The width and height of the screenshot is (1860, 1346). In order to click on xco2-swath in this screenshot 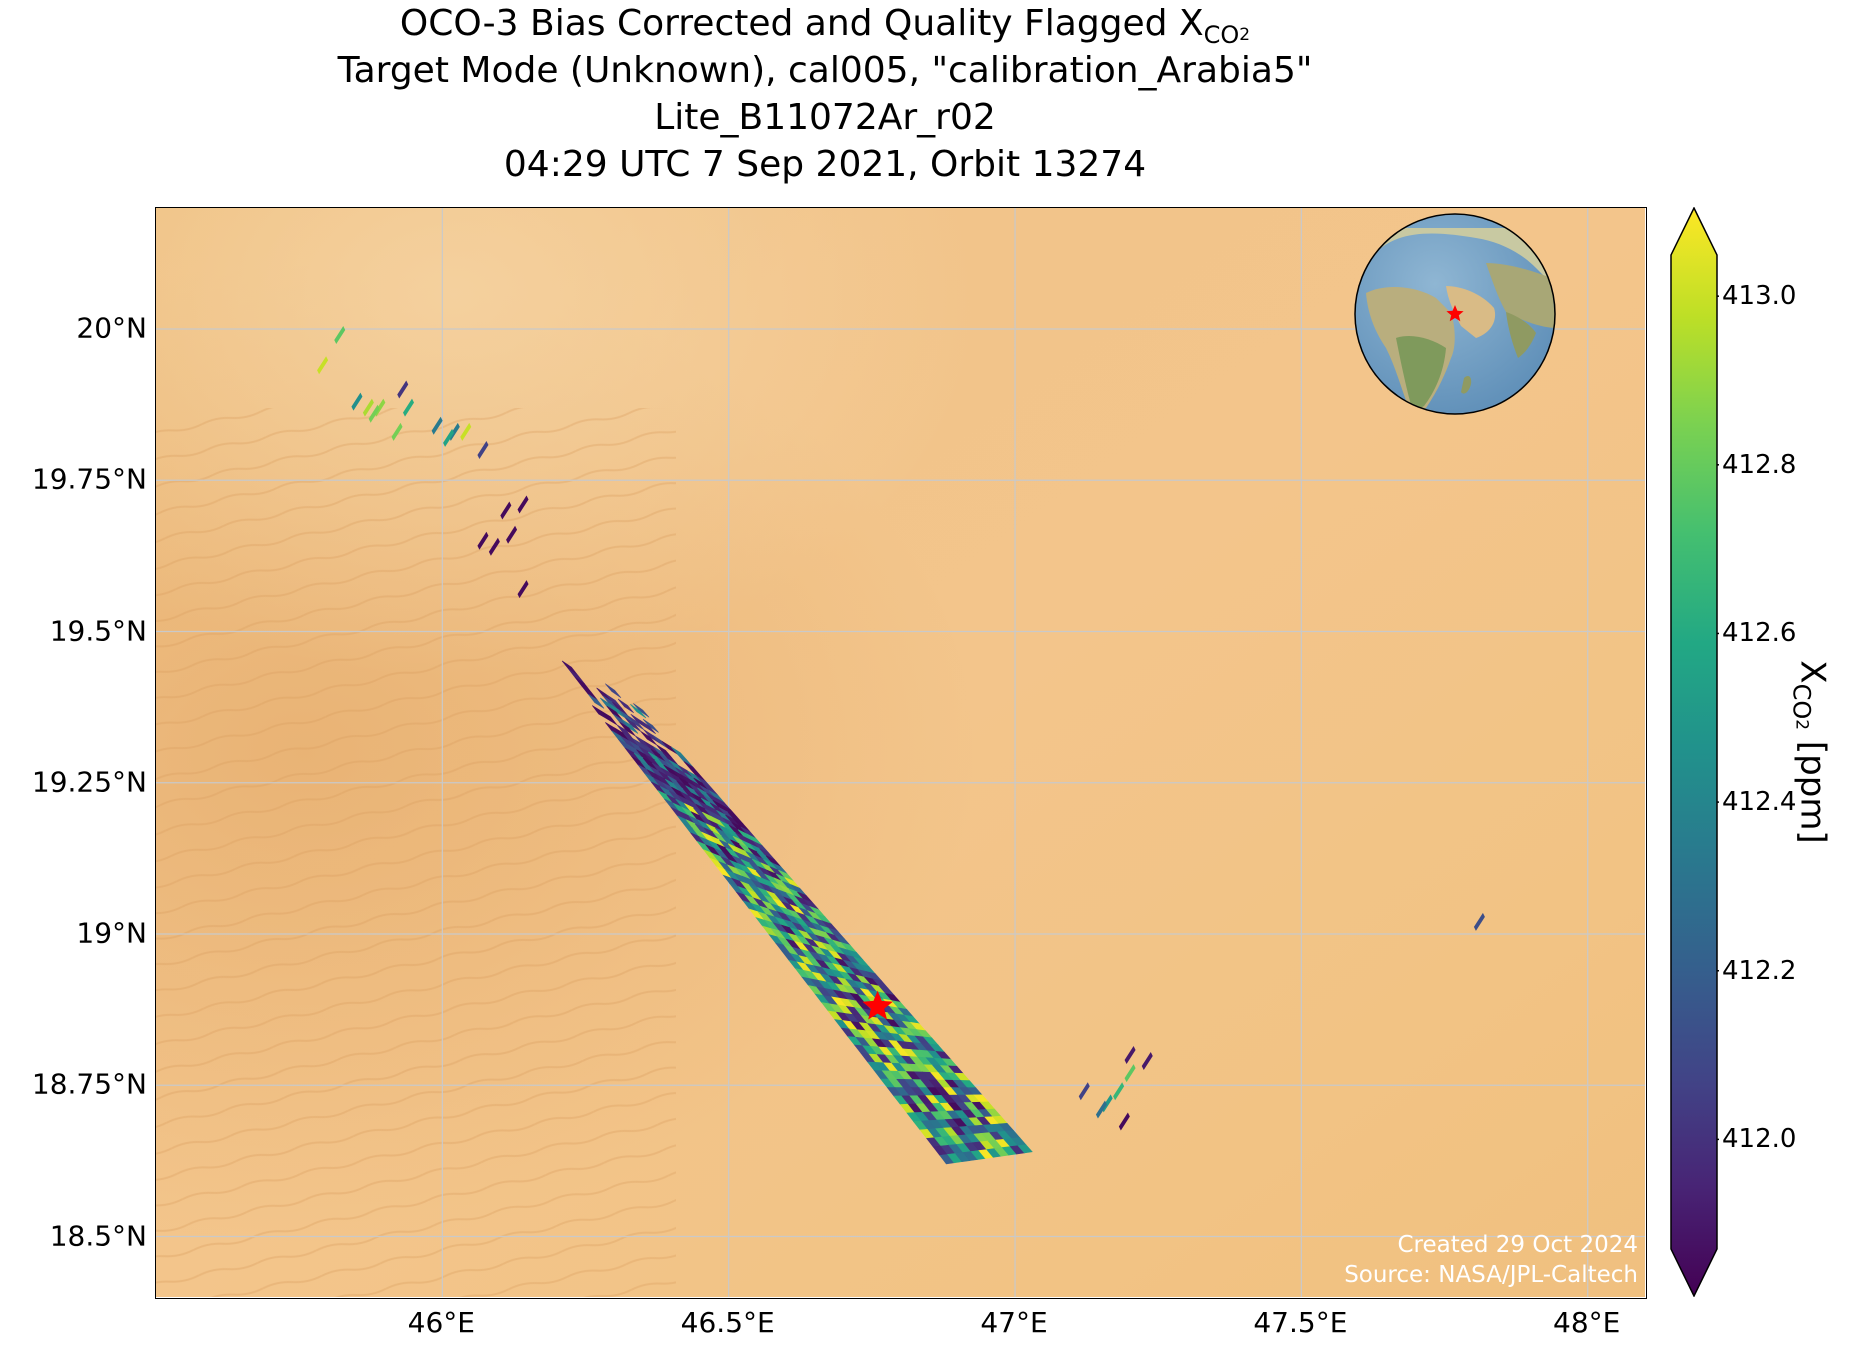, I will do `click(797, 912)`.